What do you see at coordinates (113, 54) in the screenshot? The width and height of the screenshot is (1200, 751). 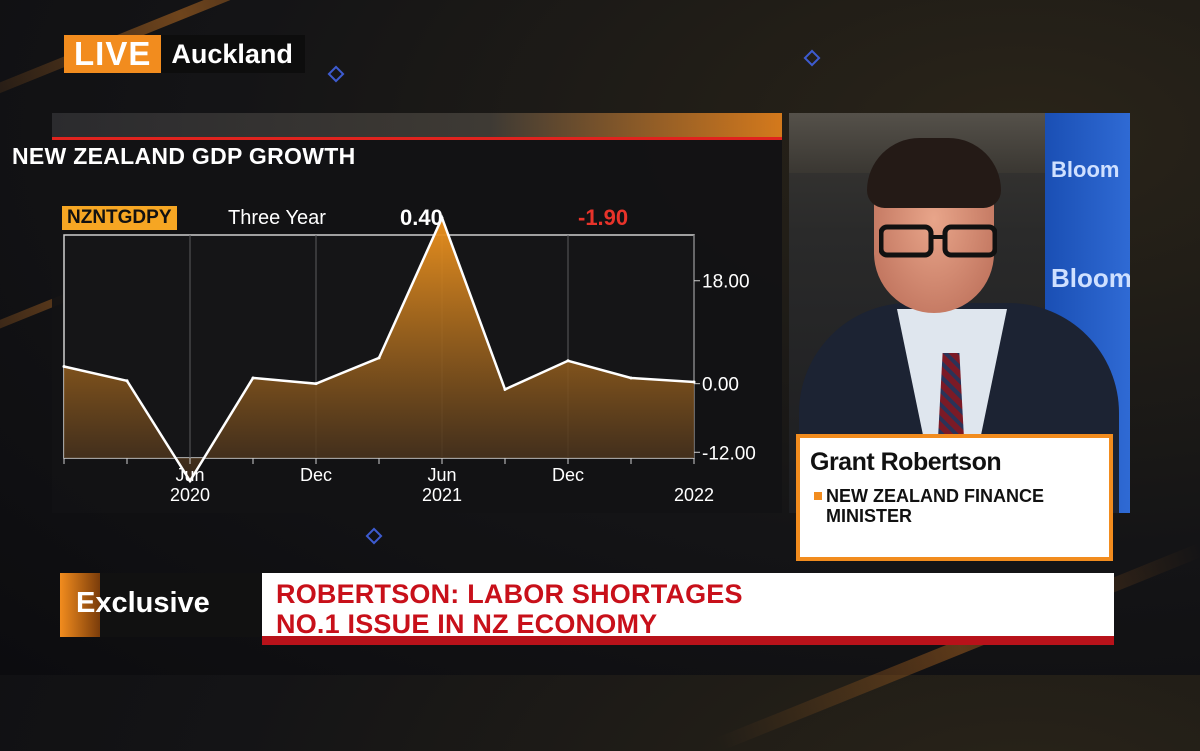 I see `live-label: LIVE` at bounding box center [113, 54].